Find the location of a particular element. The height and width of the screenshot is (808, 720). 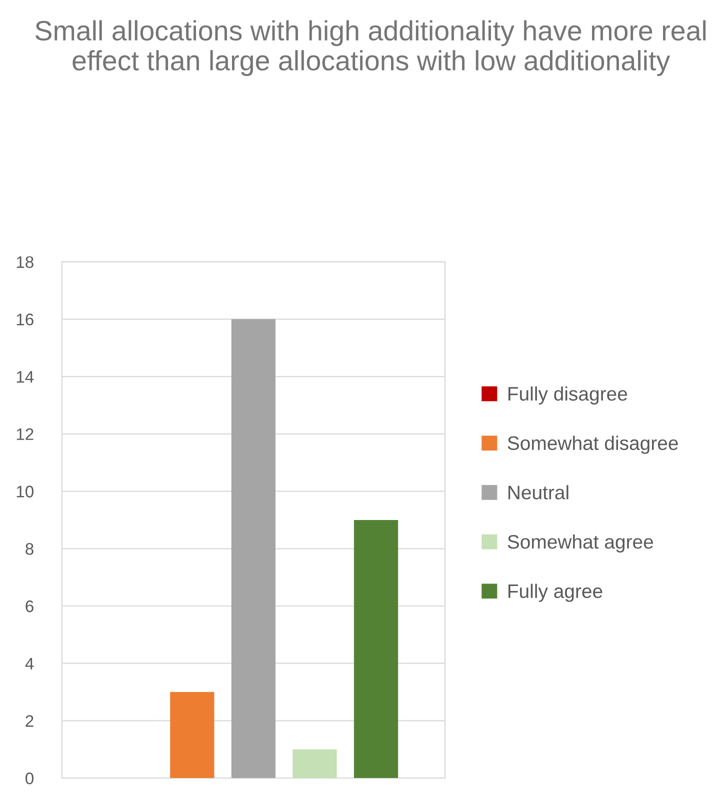

y-tick-label: 4 is located at coordinates (29, 664).